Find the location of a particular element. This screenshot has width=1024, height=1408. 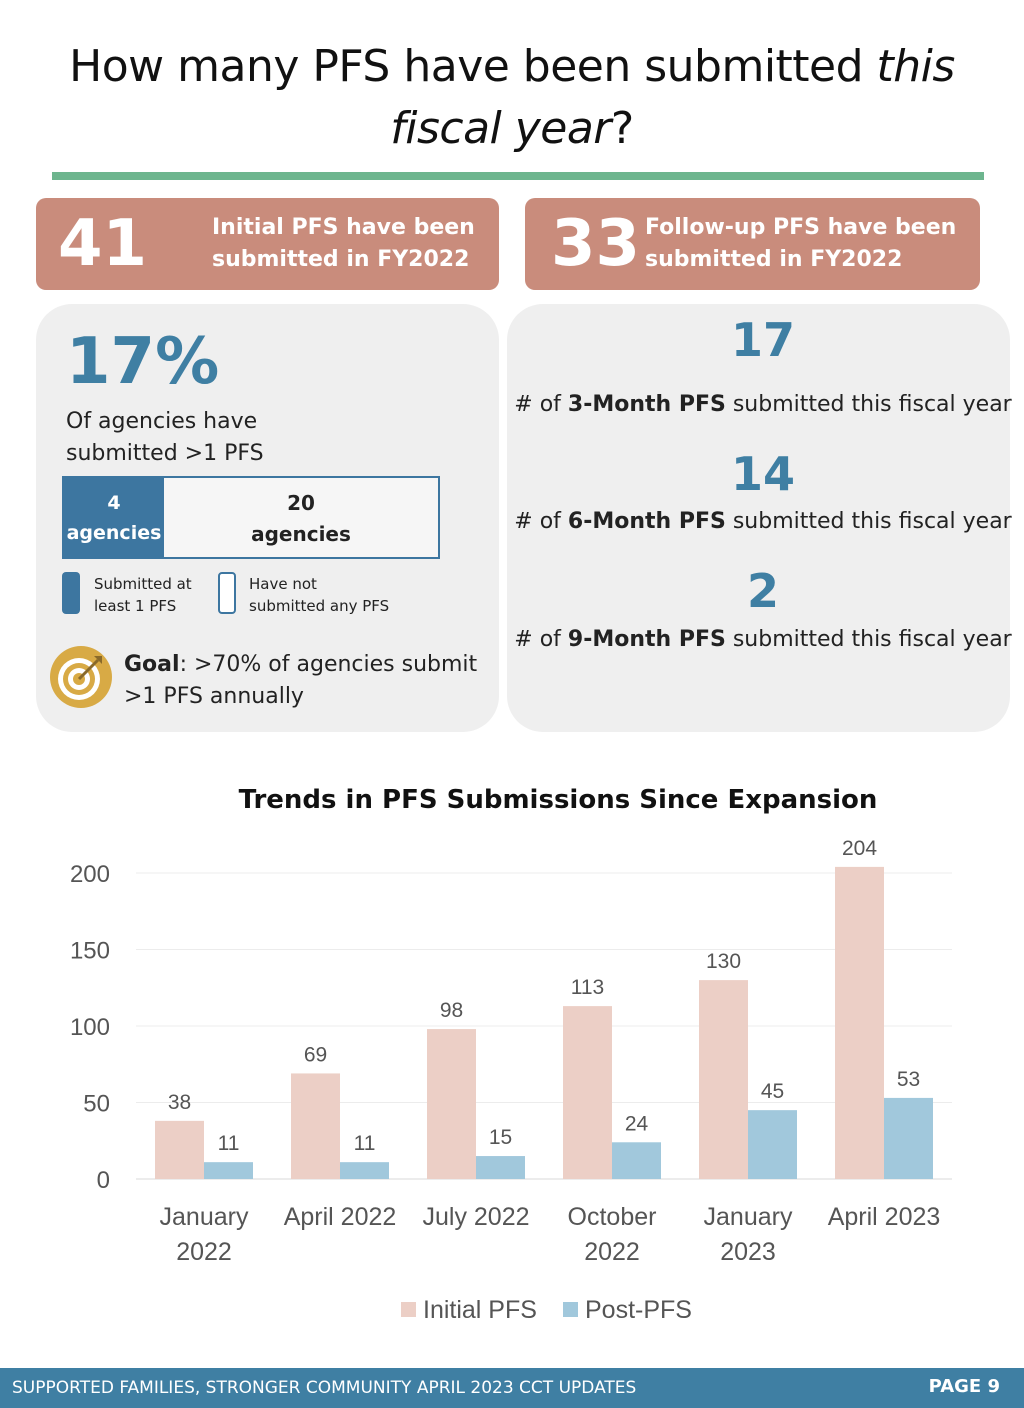

stat-3month-suffix: submitted this fiscal year is located at coordinates (868, 404).